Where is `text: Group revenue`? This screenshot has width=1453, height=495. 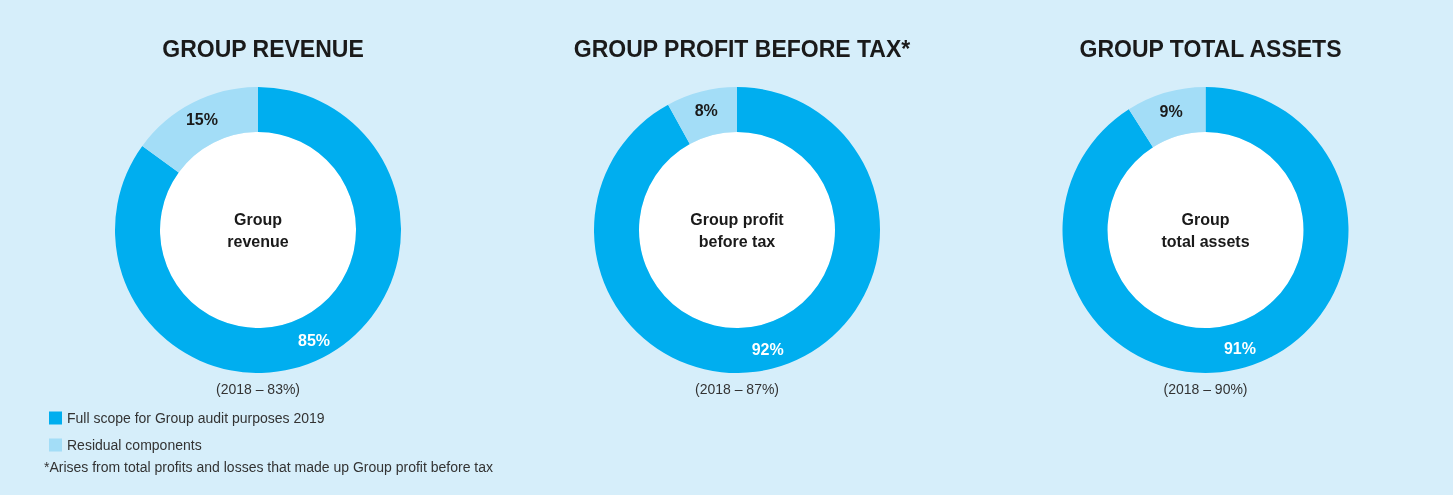 text: Group revenue is located at coordinates (258, 230).